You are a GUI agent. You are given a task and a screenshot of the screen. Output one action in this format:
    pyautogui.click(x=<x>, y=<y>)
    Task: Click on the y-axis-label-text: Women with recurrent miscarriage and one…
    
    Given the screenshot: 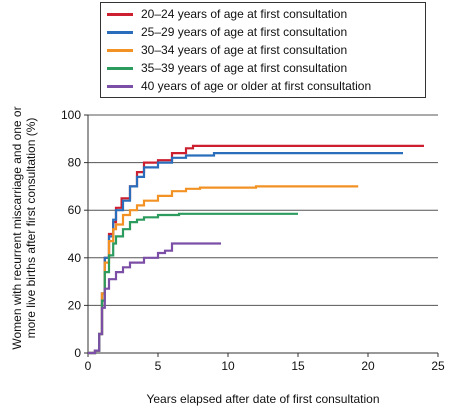 What is the action you would take?
    pyautogui.click(x=24, y=228)
    